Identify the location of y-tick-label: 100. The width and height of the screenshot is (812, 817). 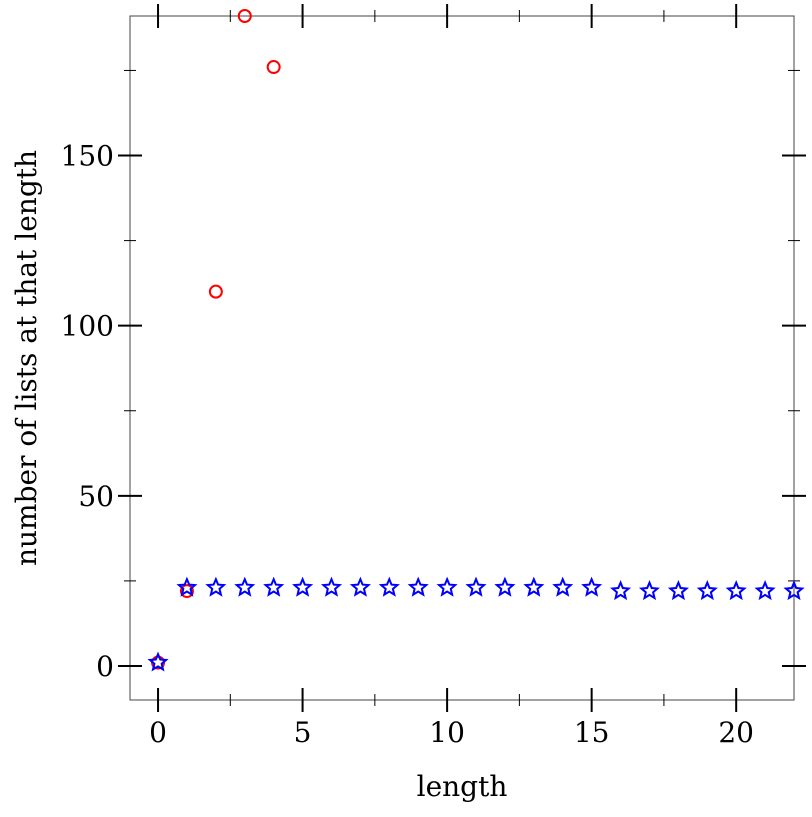
(87, 326).